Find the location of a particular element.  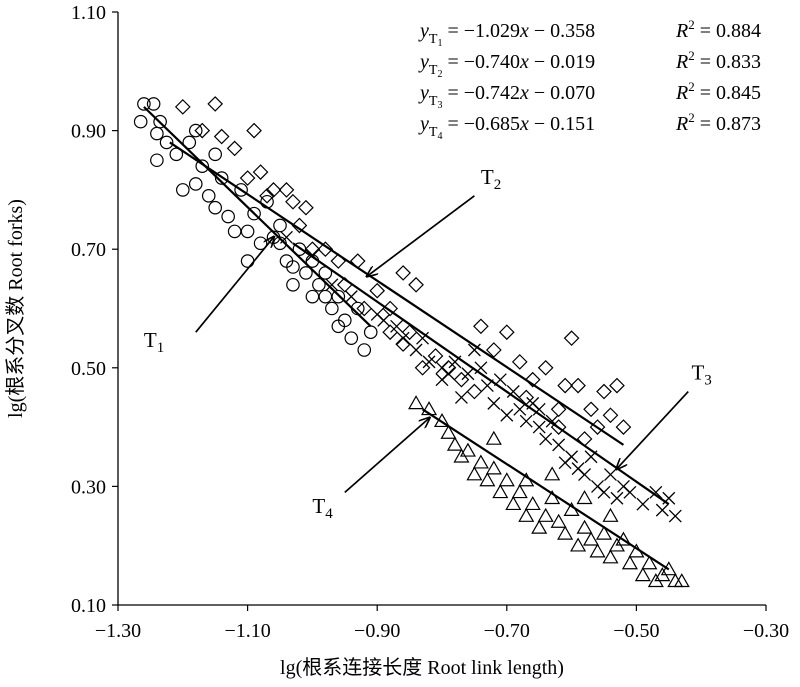

callout-t1: T1 is located at coordinates (209, 296).